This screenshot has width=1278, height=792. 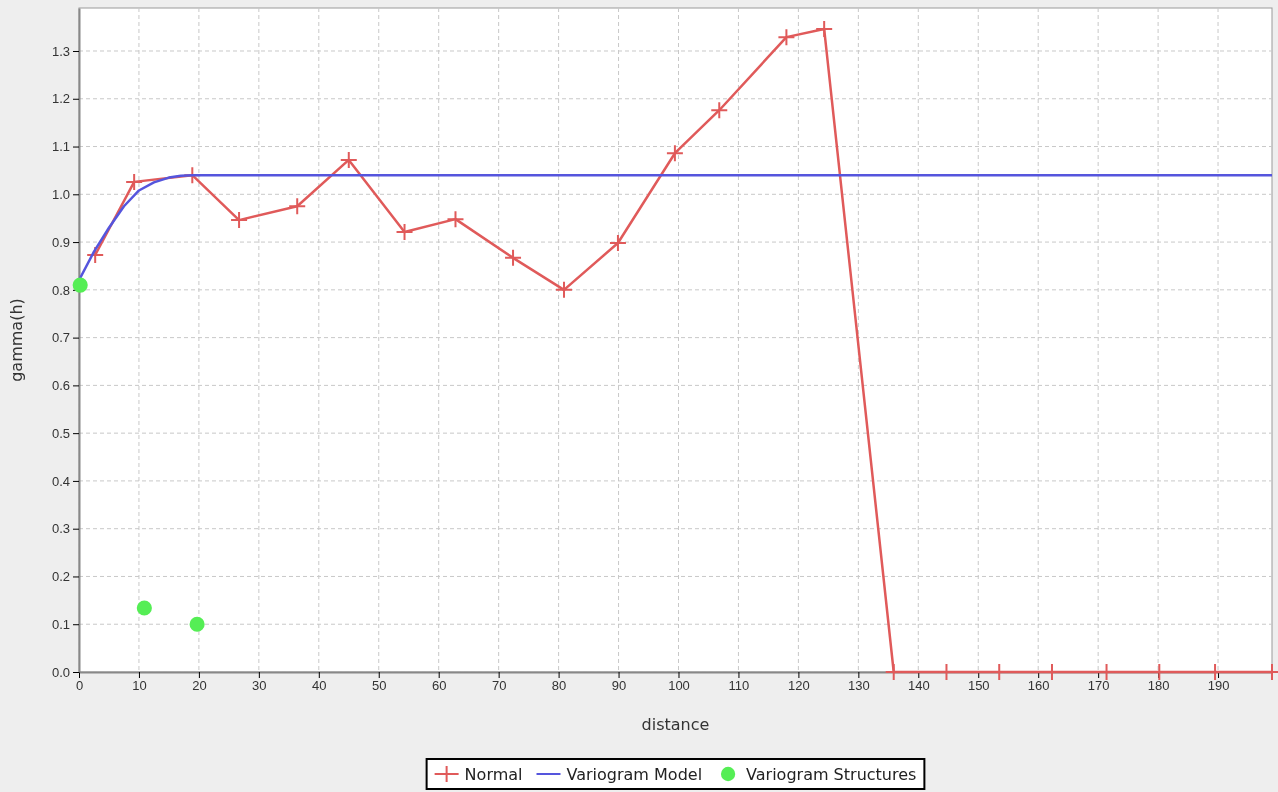 I want to click on x-tick-label: 0, so click(x=79, y=686).